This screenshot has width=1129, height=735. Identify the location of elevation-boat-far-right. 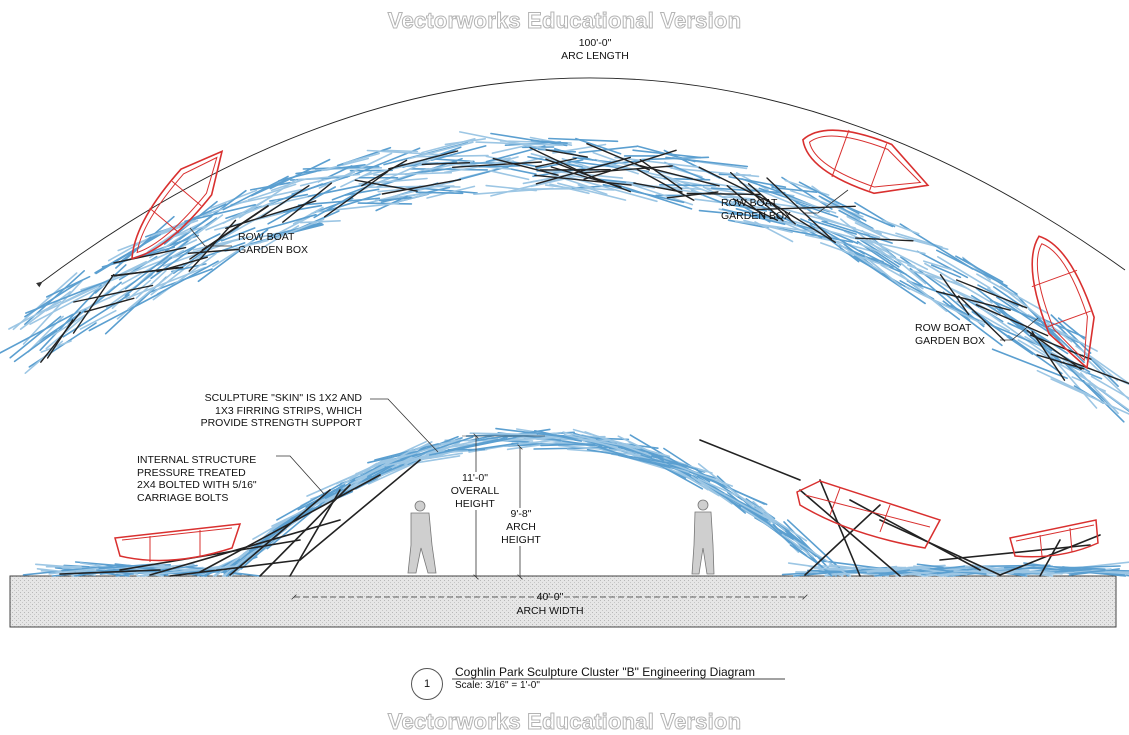
(1054, 538).